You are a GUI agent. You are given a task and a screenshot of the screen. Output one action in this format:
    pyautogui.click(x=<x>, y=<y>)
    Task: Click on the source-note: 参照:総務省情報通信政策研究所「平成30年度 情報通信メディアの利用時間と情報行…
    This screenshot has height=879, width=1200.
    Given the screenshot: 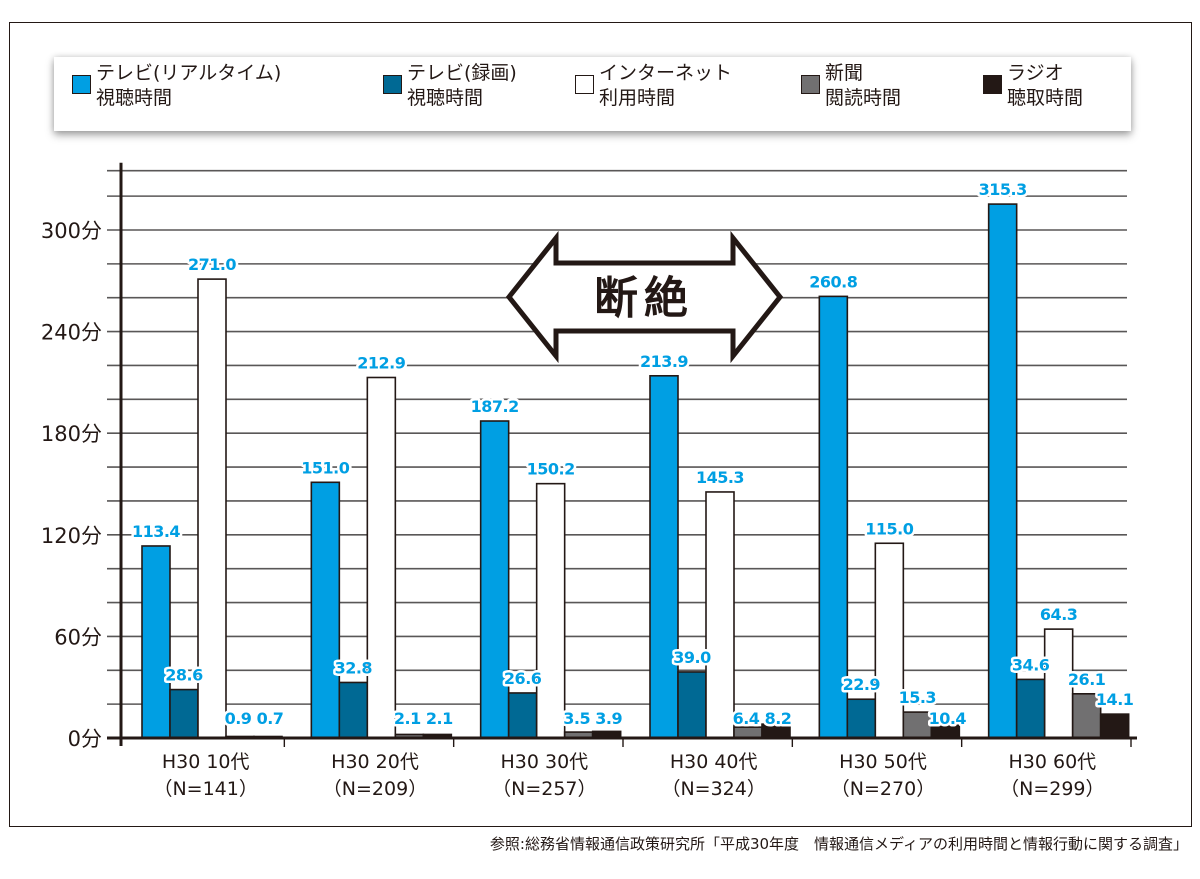 What is the action you would take?
    pyautogui.click(x=838, y=844)
    